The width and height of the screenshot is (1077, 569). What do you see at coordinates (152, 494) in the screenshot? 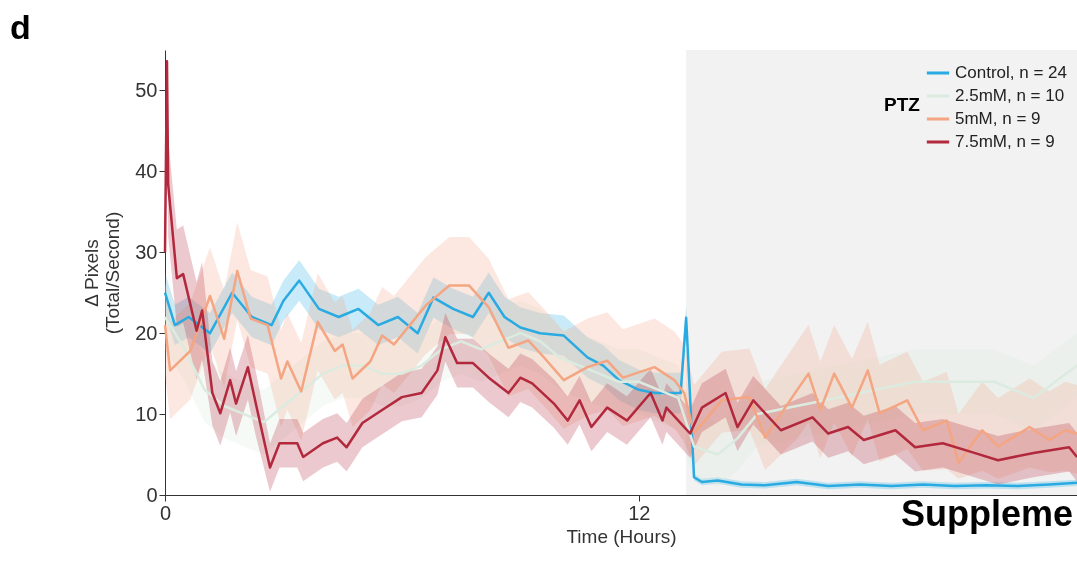
I see `y-tick-label: 0` at bounding box center [152, 494].